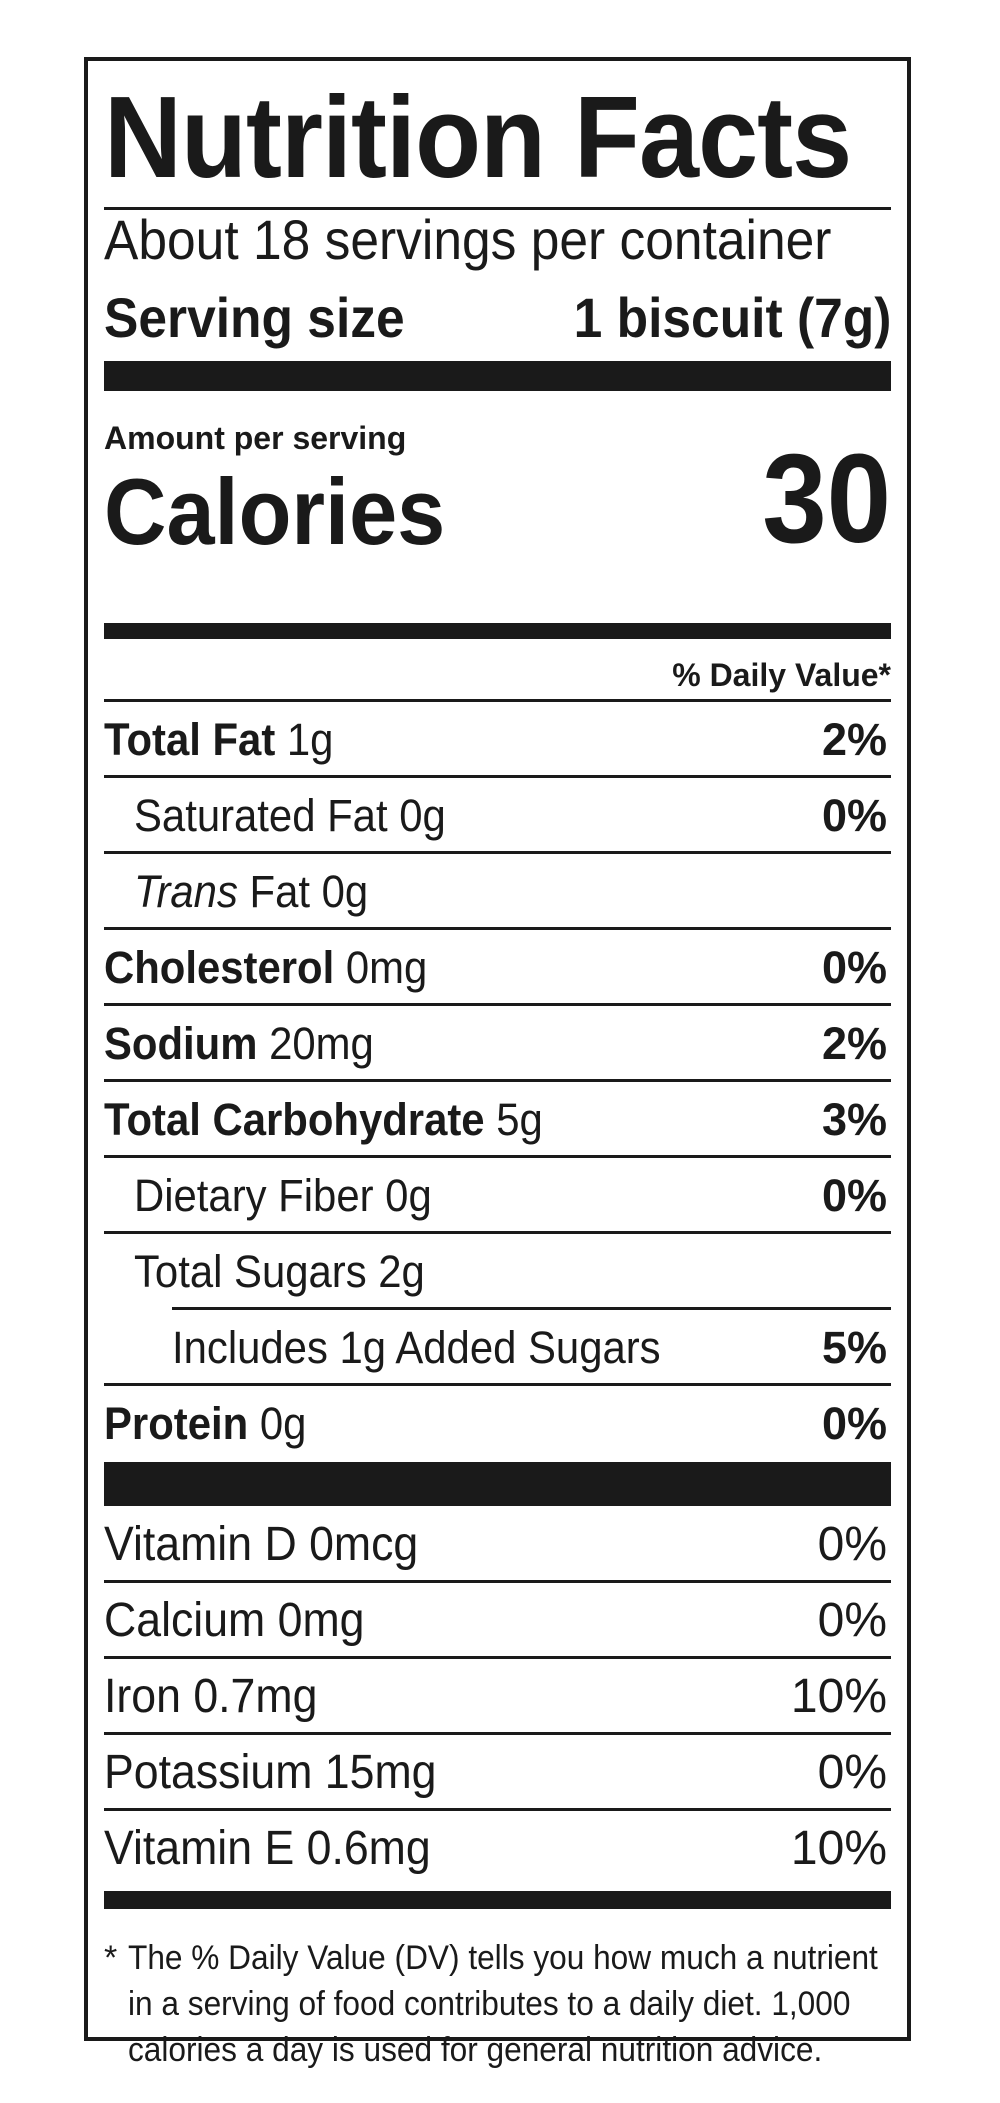 This screenshot has width=1000, height=2103. Describe the element at coordinates (254, 317) in the screenshot. I see `serving-size-label: Serving size` at that location.